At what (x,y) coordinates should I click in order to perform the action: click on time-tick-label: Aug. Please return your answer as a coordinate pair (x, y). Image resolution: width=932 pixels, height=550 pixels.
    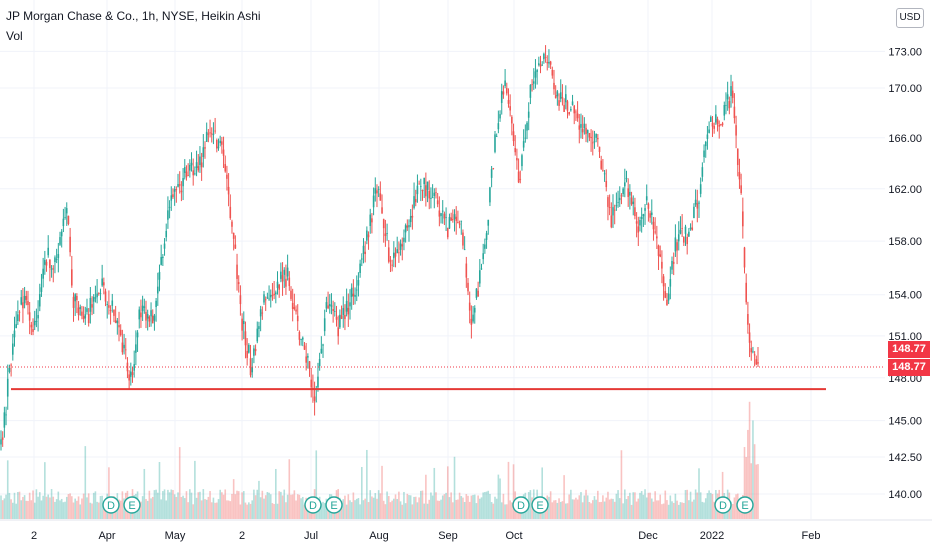
    Looking at the image, I should click on (379, 536).